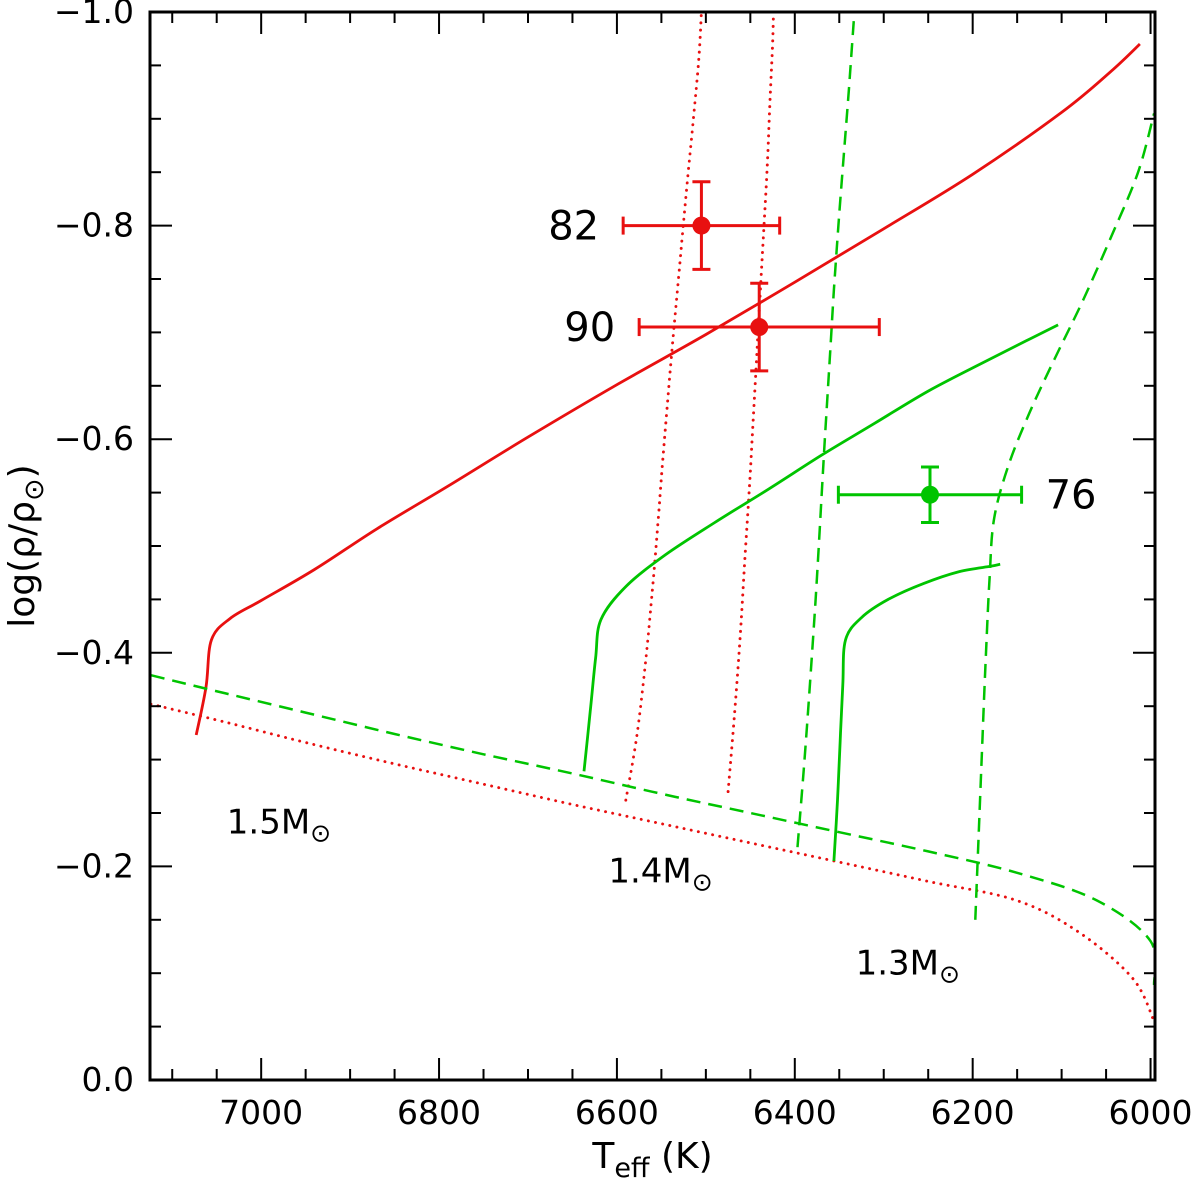 This screenshot has height=1185, width=1200. Describe the element at coordinates (908, 966) in the screenshot. I see `mass-label-1.3: 1.3M⊙` at that location.